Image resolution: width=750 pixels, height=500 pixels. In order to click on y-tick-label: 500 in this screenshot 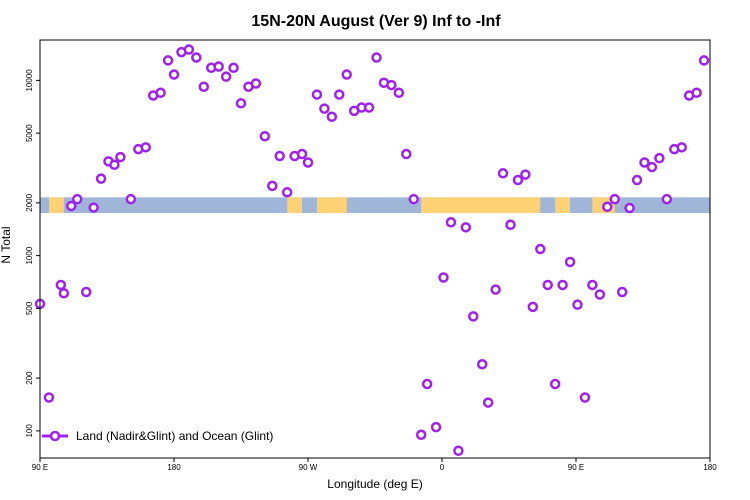, I will do `click(29, 308)`.